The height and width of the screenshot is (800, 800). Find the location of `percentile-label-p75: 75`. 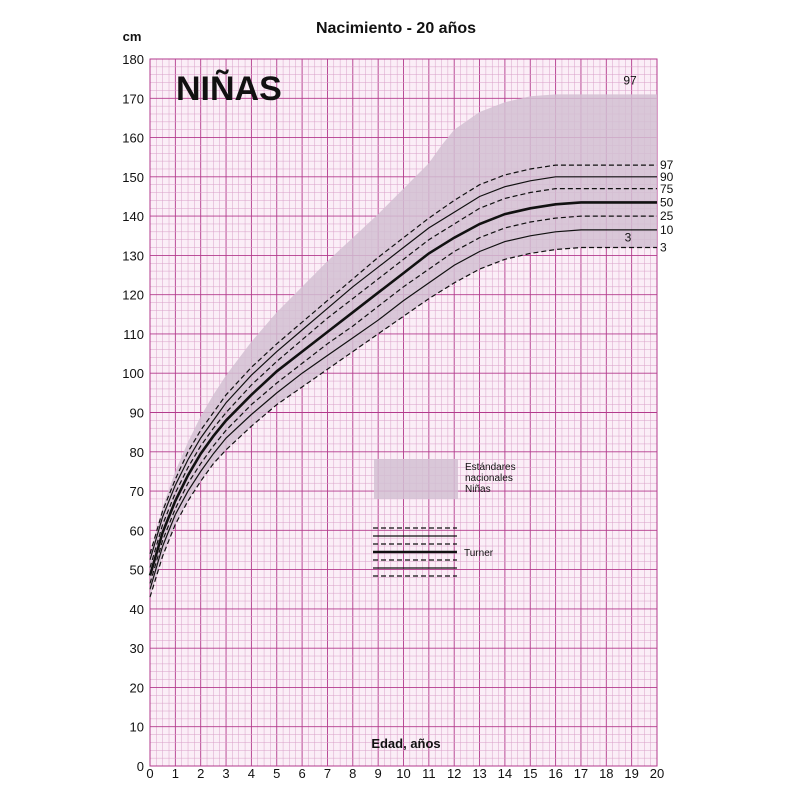

percentile-label-p75: 75 is located at coordinates (667, 189).